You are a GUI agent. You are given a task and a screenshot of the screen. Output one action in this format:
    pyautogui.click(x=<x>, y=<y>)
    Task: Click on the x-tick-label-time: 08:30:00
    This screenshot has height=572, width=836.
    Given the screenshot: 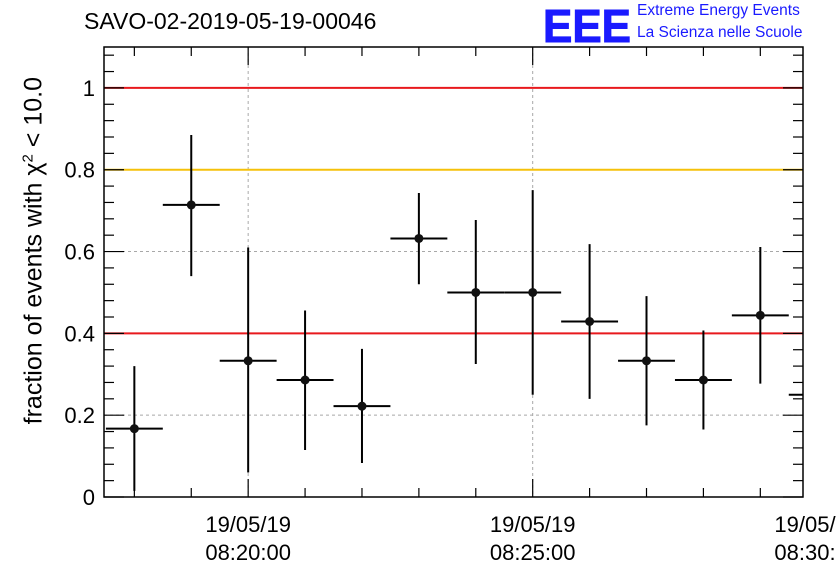 What is the action you would take?
    pyautogui.click(x=805, y=552)
    